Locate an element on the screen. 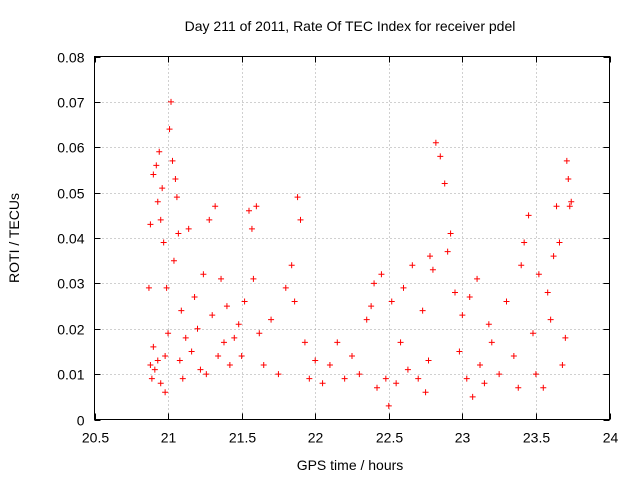  y-tick-label: 0 is located at coordinates (81, 421).